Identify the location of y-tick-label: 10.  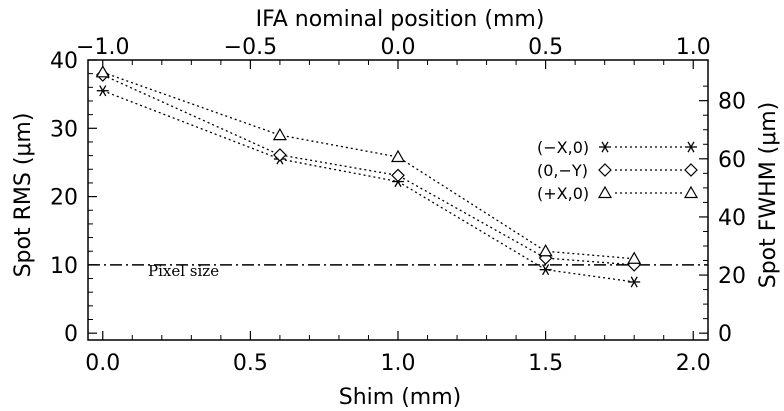
(64, 266).